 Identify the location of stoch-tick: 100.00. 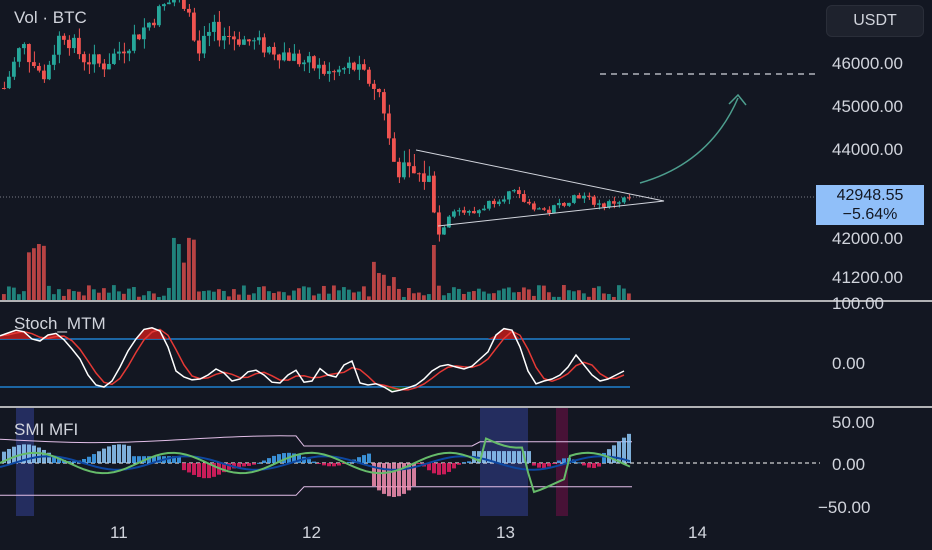
(858, 303).